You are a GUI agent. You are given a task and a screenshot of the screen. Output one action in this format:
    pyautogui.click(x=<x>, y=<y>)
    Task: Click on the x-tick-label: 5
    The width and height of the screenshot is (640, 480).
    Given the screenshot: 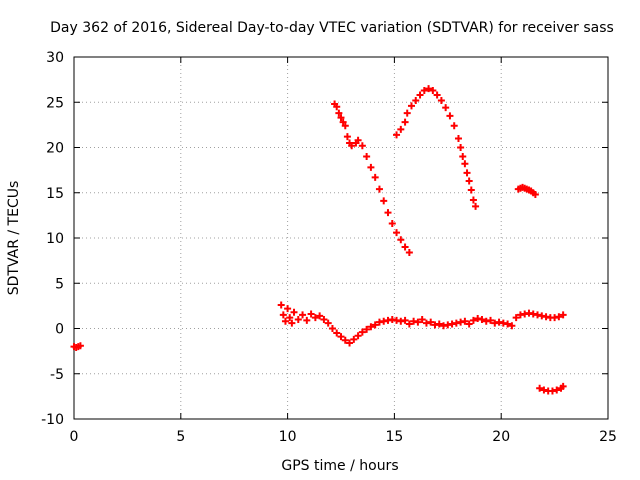 What is the action you would take?
    pyautogui.click(x=180, y=437)
    